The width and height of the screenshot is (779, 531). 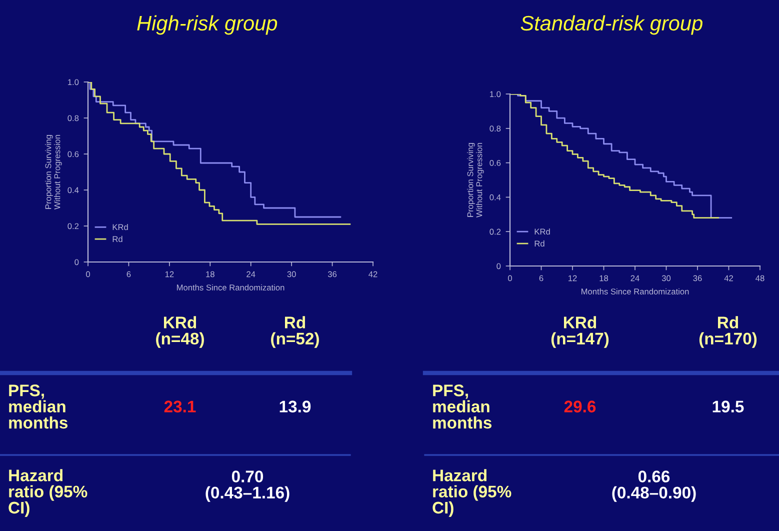 I want to click on text: Rd (n=170), so click(x=728, y=332).